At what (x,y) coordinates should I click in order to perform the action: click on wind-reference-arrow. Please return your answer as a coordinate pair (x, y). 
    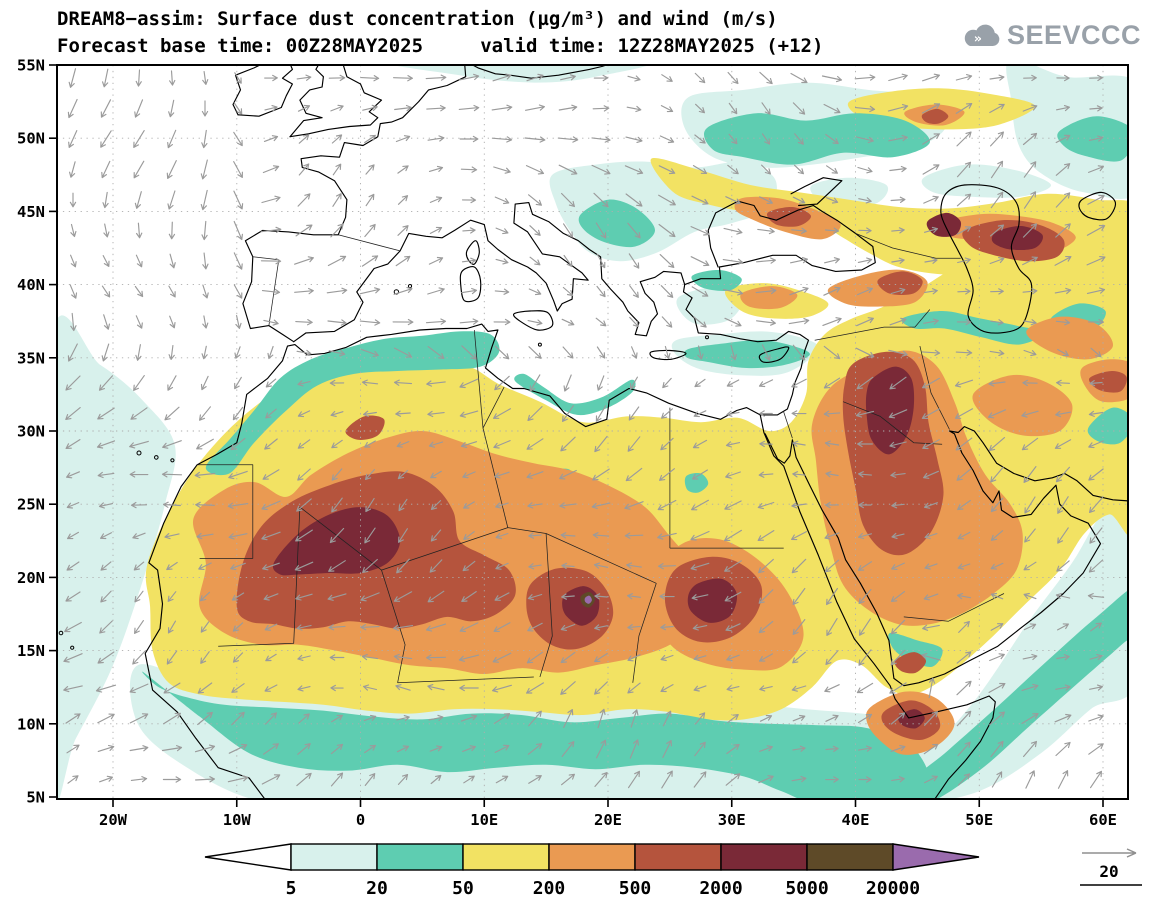
    Looking at the image, I should click on (1109, 853).